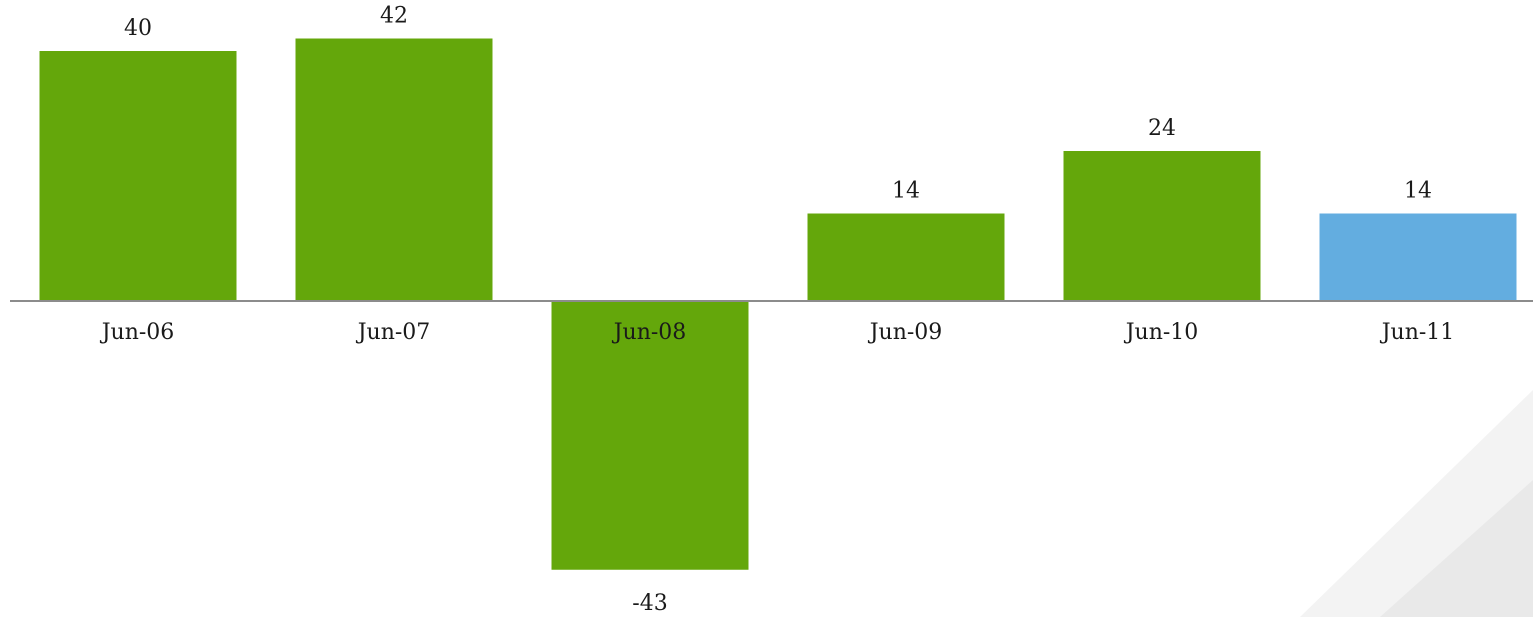 The height and width of the screenshot is (617, 1533). What do you see at coordinates (394, 16) in the screenshot?
I see `data-label: 42` at bounding box center [394, 16].